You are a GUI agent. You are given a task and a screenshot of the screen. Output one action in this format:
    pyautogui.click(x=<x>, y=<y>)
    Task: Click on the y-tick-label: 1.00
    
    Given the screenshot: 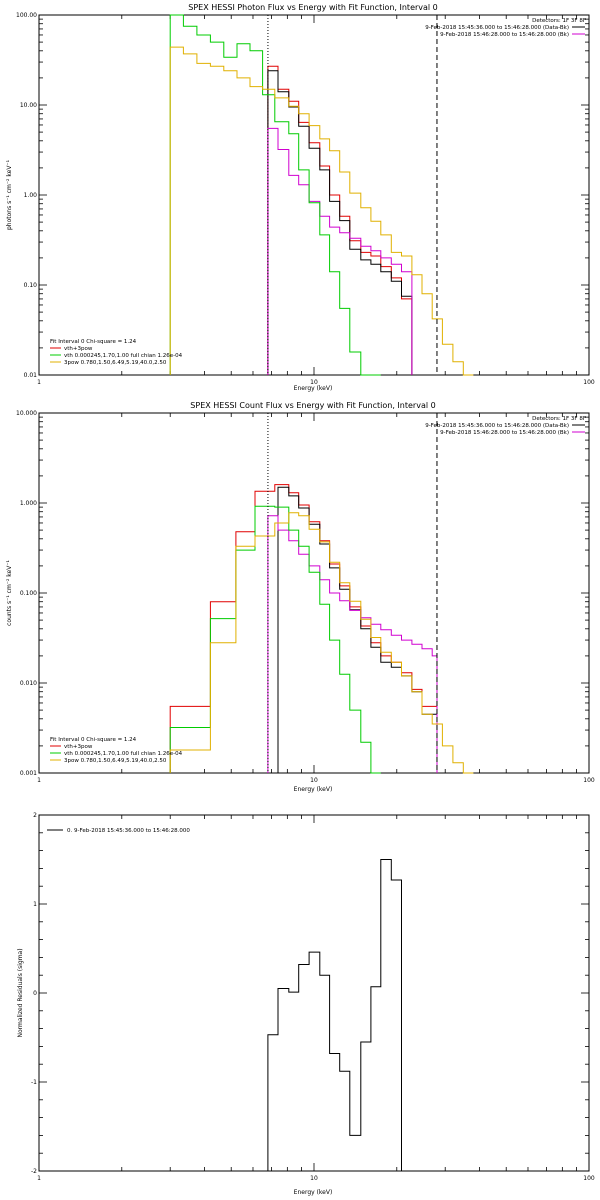 What is the action you would take?
    pyautogui.click(x=31, y=195)
    